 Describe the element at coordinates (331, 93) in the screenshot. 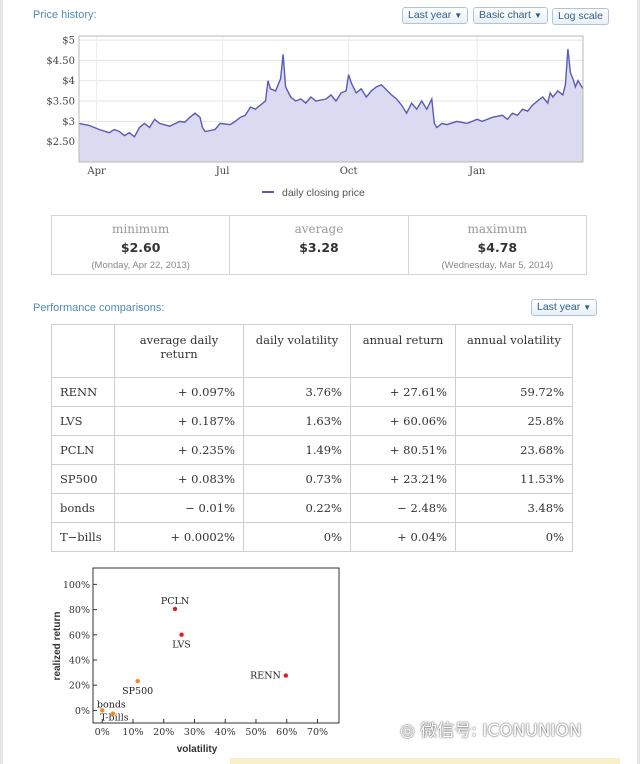

I see `price-line` at that location.